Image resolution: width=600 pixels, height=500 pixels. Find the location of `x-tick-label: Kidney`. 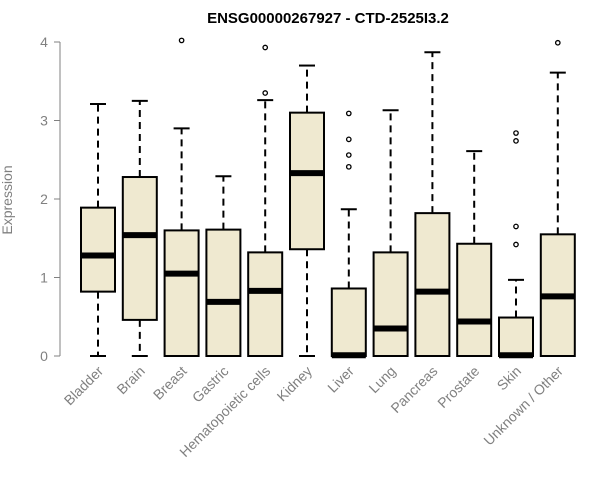

x-tick-label: Kidney is located at coordinates (295, 384).